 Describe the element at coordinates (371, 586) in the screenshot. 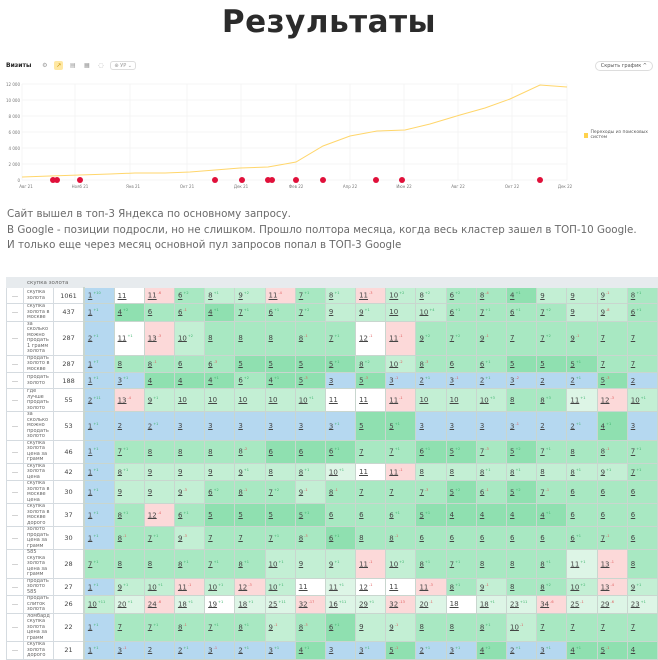

I see `position-cell: 12-1` at that location.